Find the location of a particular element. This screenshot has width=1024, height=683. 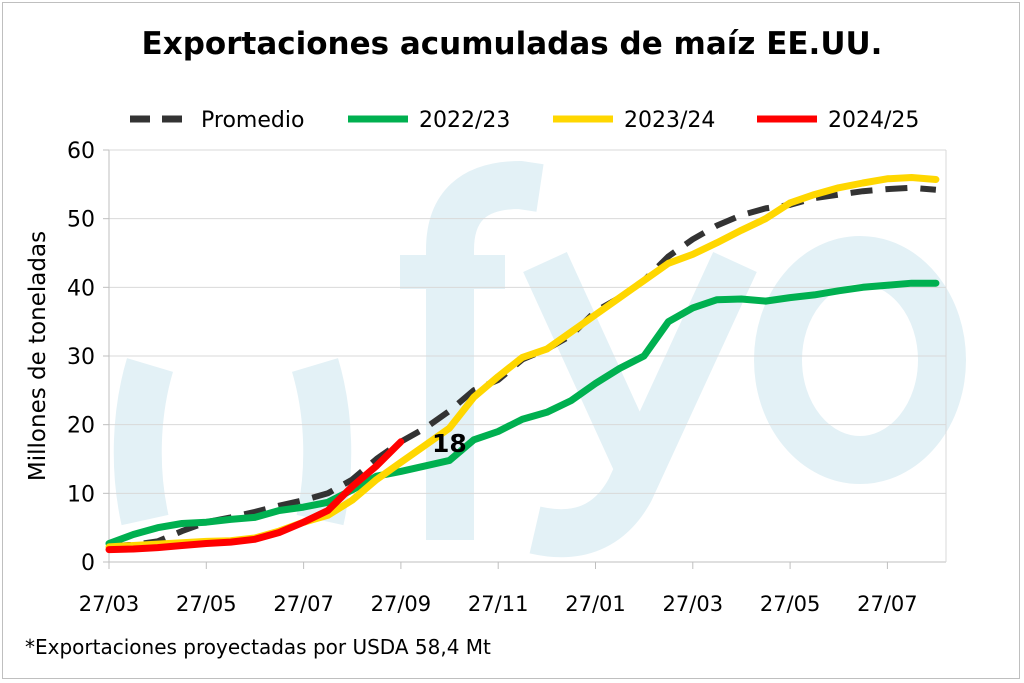

legend-label: Promedio is located at coordinates (252, 120).